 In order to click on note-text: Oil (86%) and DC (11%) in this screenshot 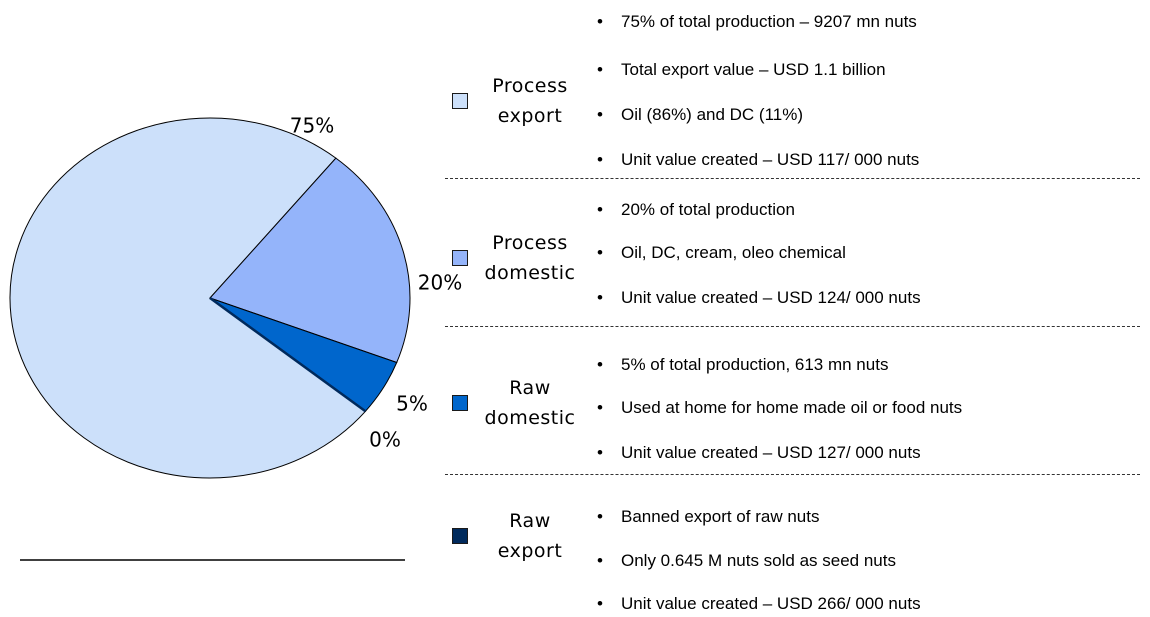, I will do `click(712, 114)`.